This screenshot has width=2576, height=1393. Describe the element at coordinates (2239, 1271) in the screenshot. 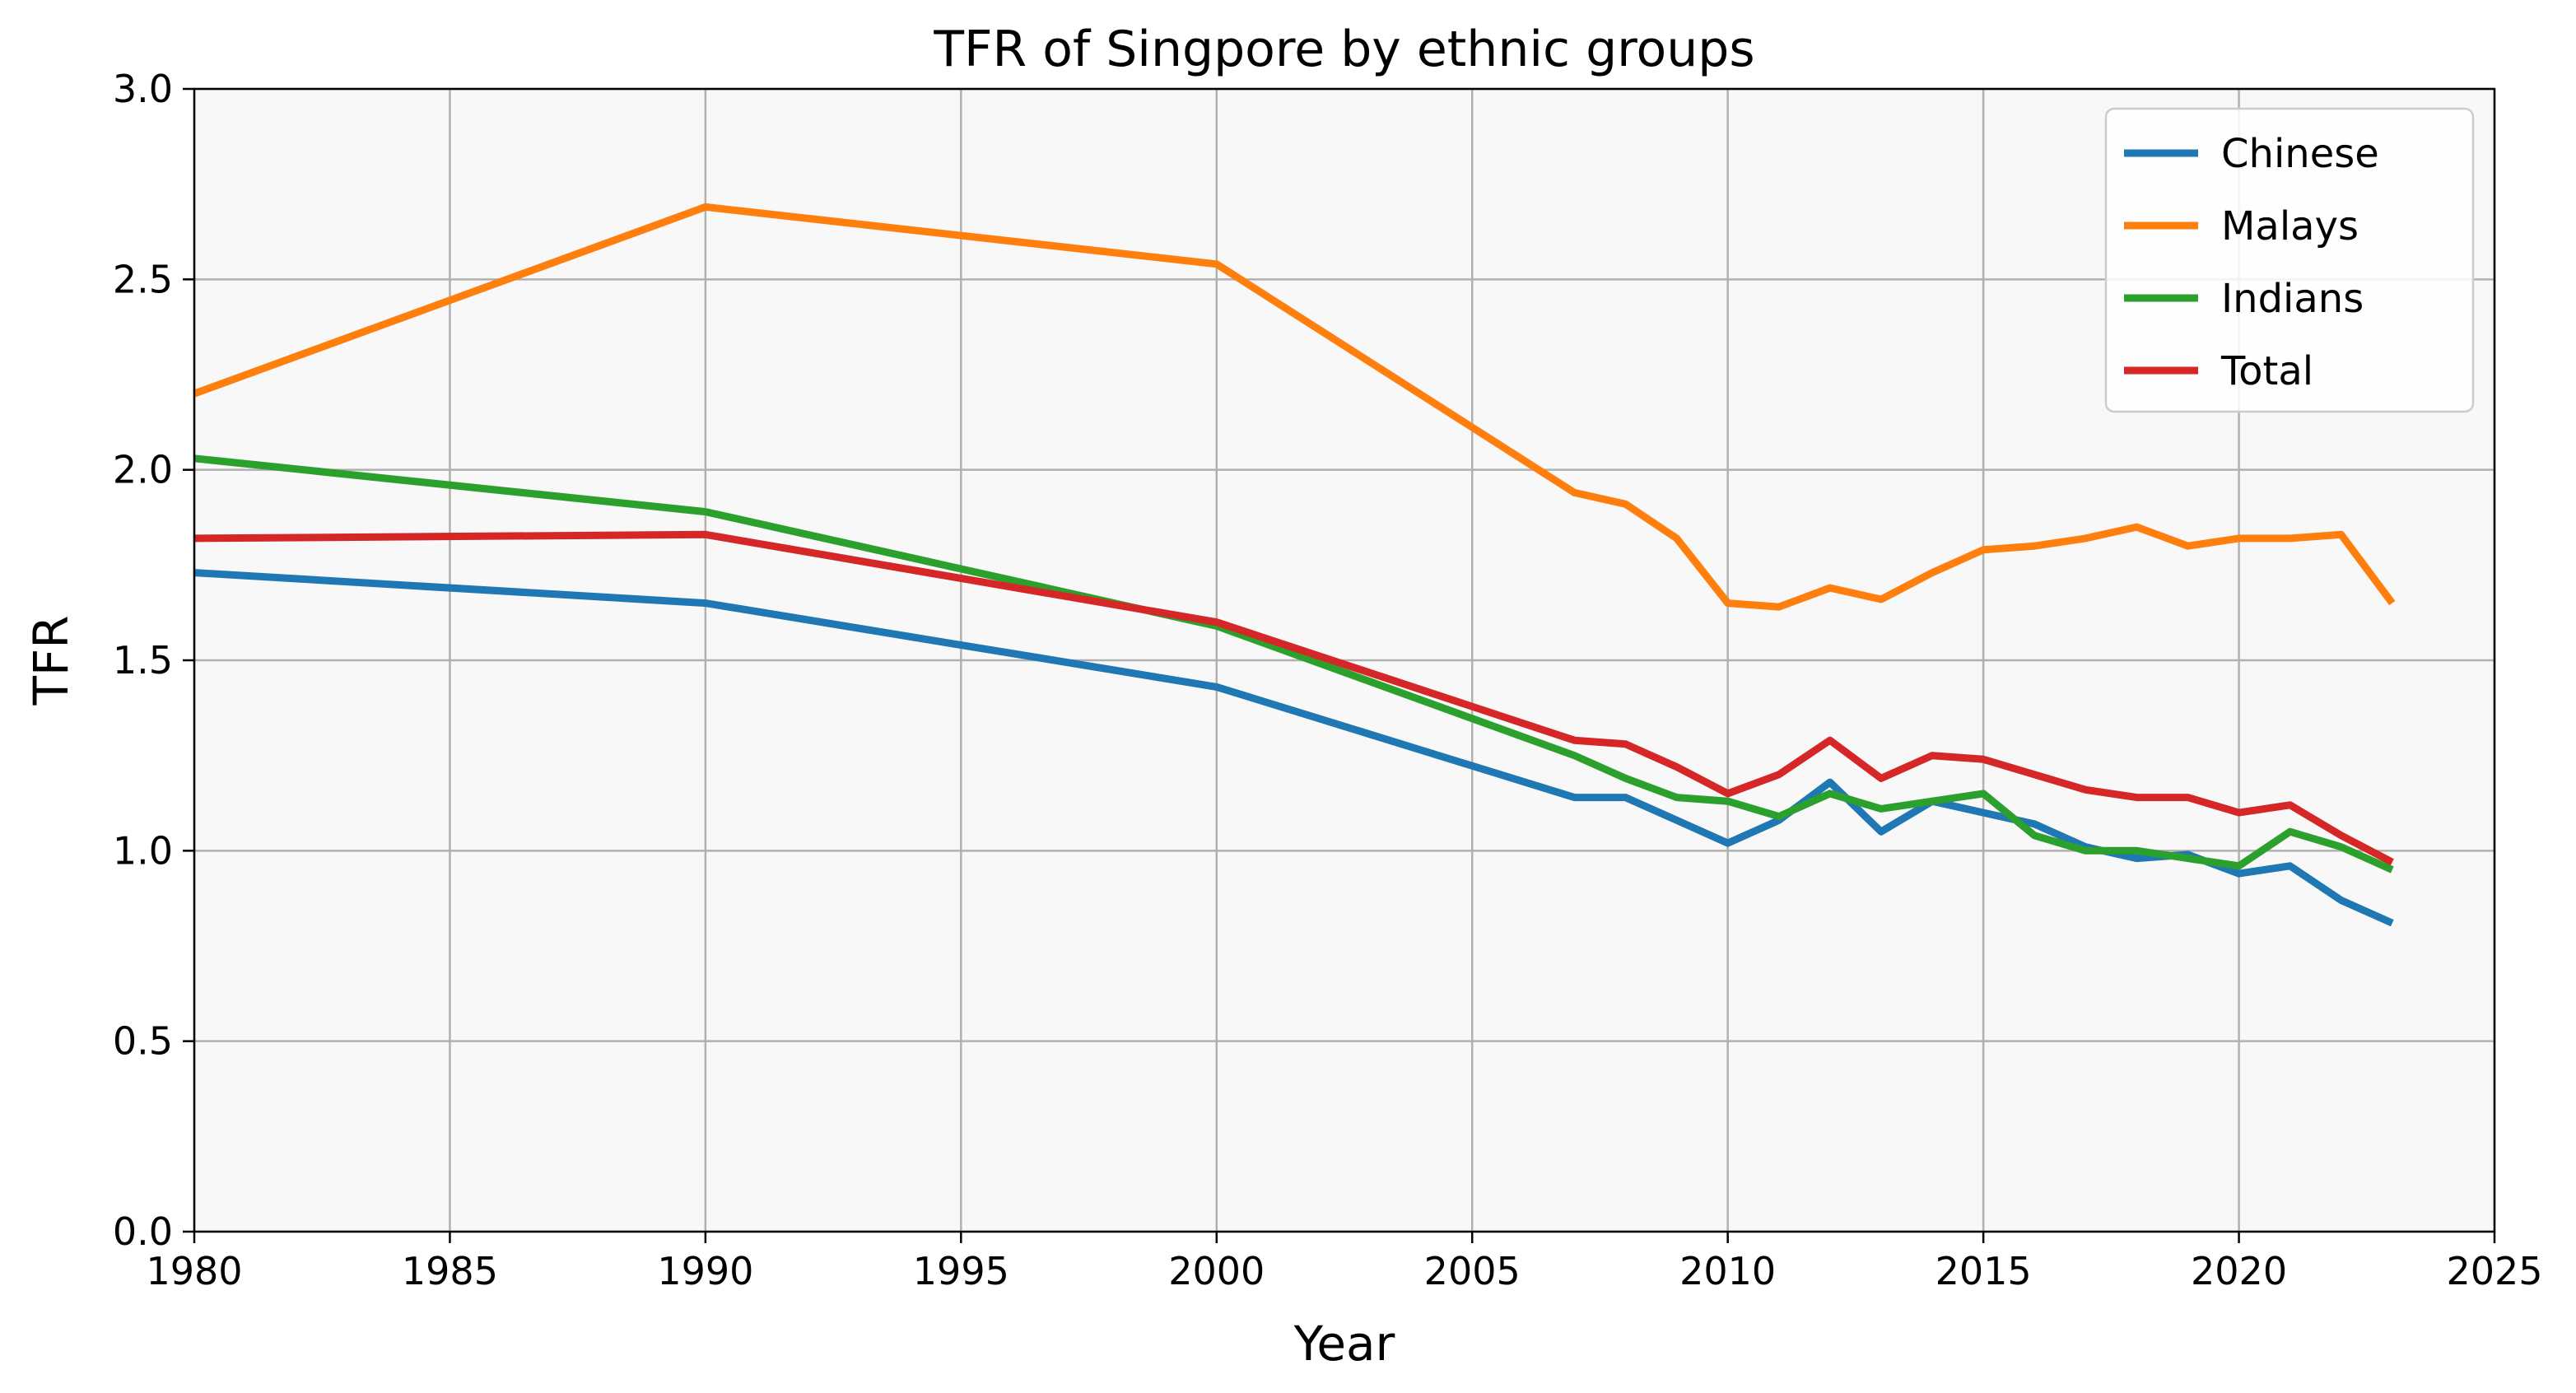

I see `x-tick-label: 2020` at that location.